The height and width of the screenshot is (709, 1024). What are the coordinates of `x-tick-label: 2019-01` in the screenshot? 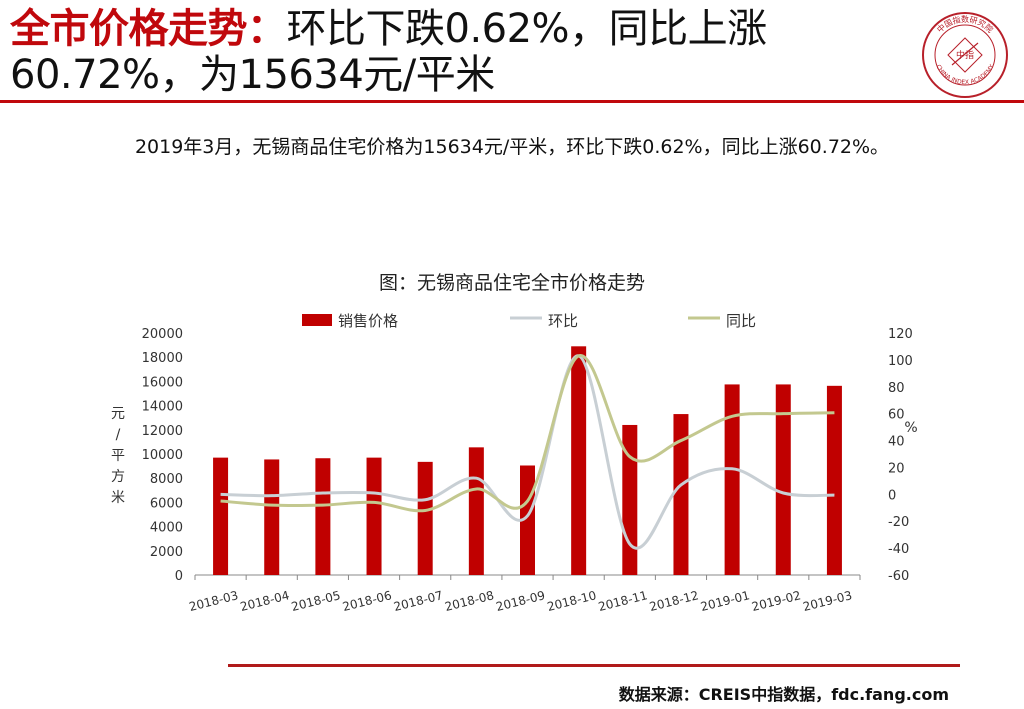 It's located at (725, 601).